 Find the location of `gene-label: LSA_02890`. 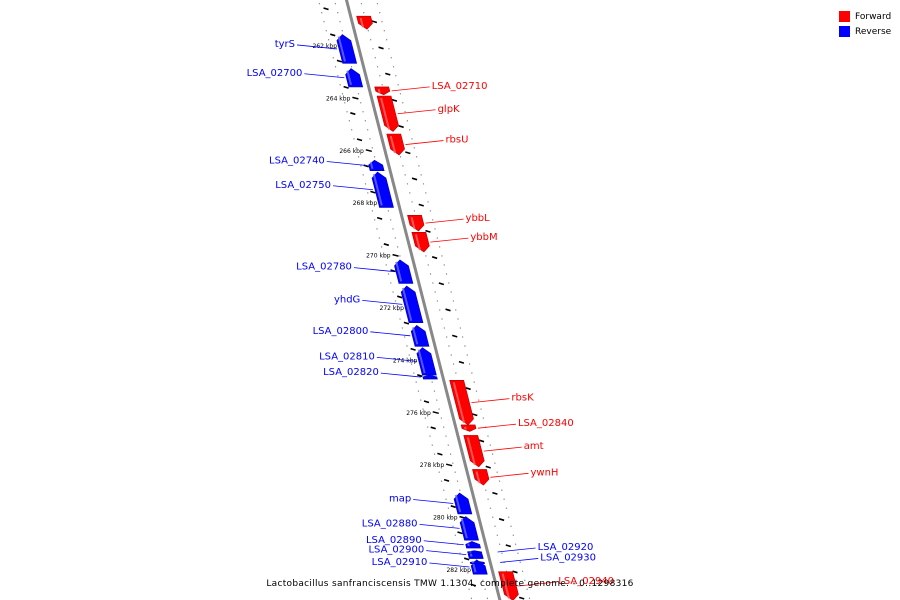

gene-label: LSA_02890 is located at coordinates (394, 540).